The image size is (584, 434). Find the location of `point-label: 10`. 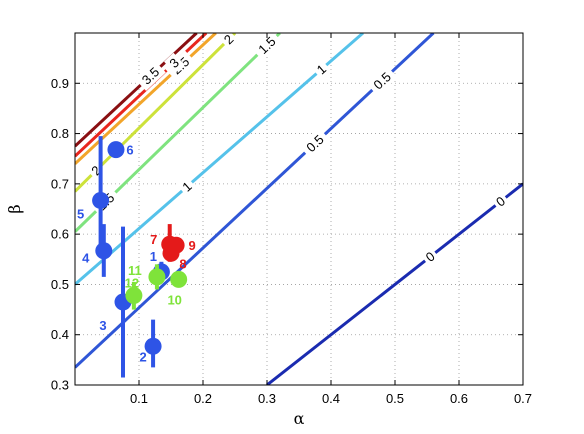

point-label: 10 is located at coordinates (174, 299).